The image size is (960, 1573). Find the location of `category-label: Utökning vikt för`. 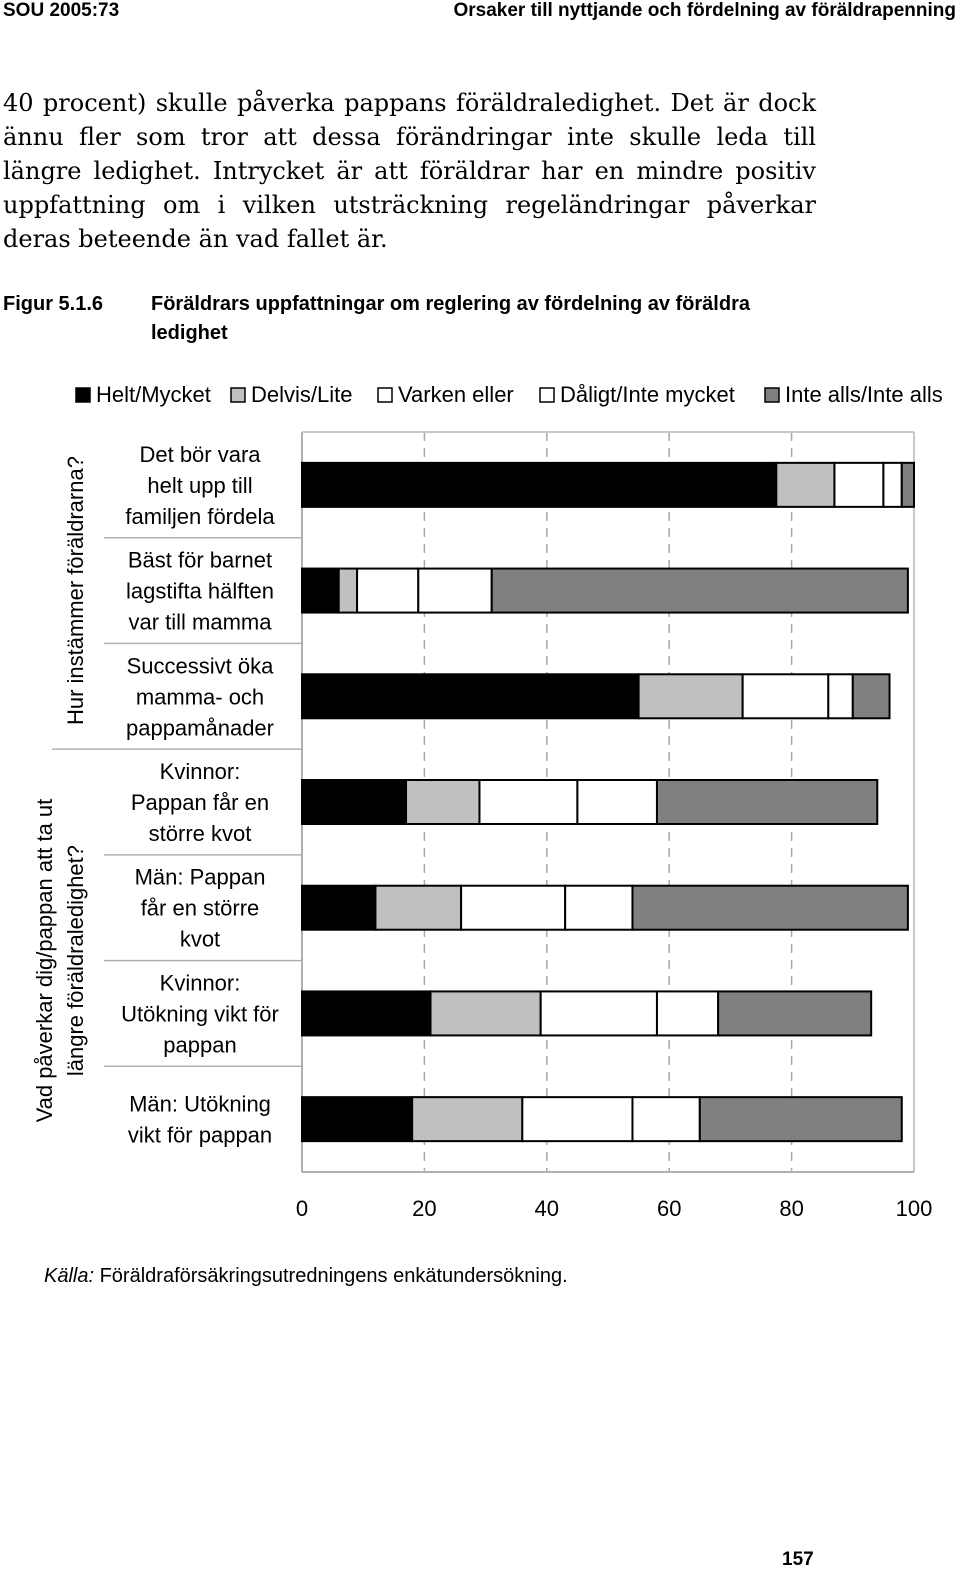

category-label: Utökning vikt för is located at coordinates (200, 1013).